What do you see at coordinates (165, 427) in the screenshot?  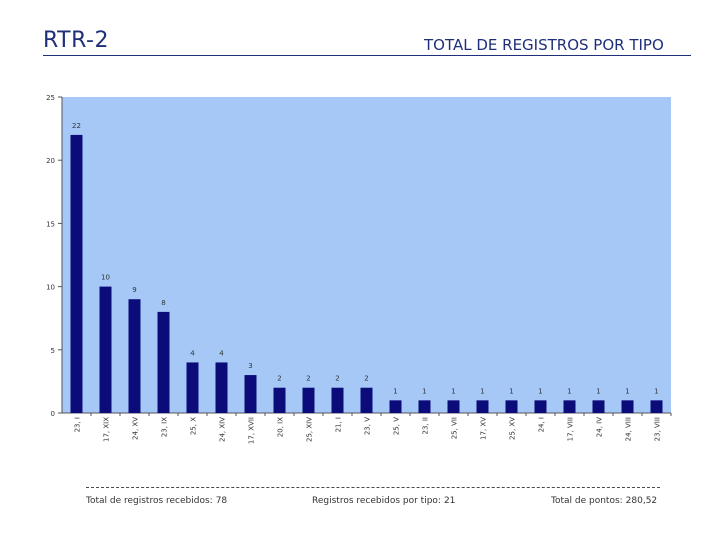 I see `x-tick-label: 23, IX` at bounding box center [165, 427].